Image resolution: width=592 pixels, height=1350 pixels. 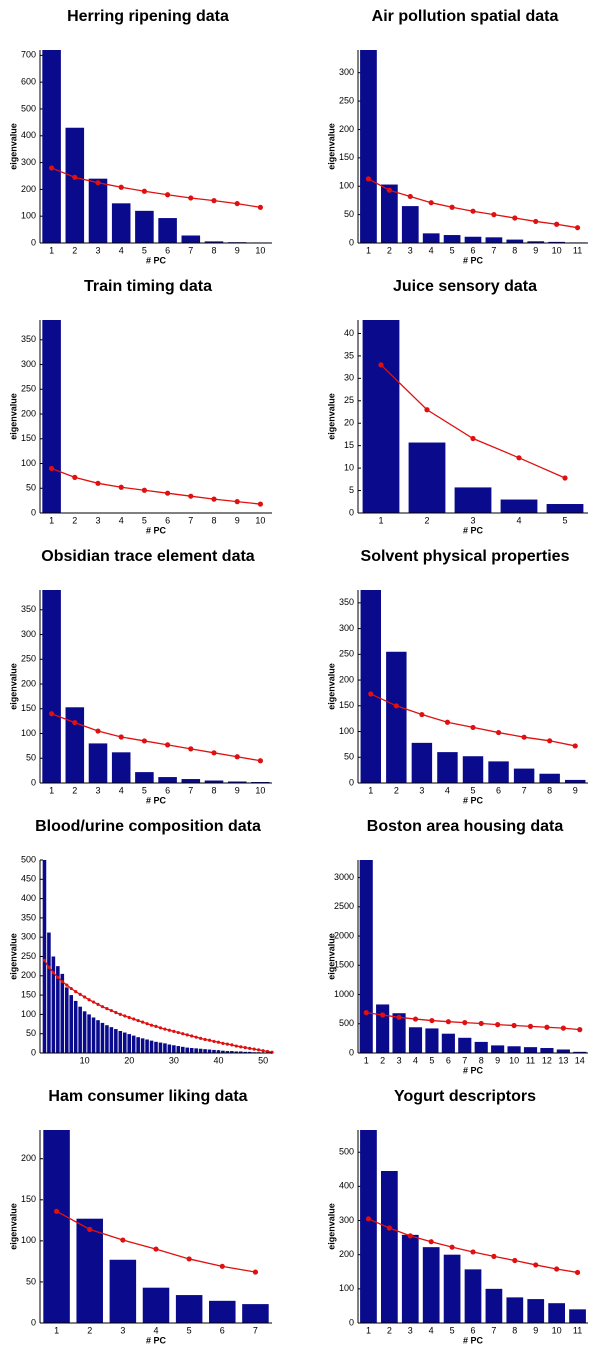 What do you see at coordinates (563, 1060) in the screenshot?
I see `x-tick-label: 13` at bounding box center [563, 1060].